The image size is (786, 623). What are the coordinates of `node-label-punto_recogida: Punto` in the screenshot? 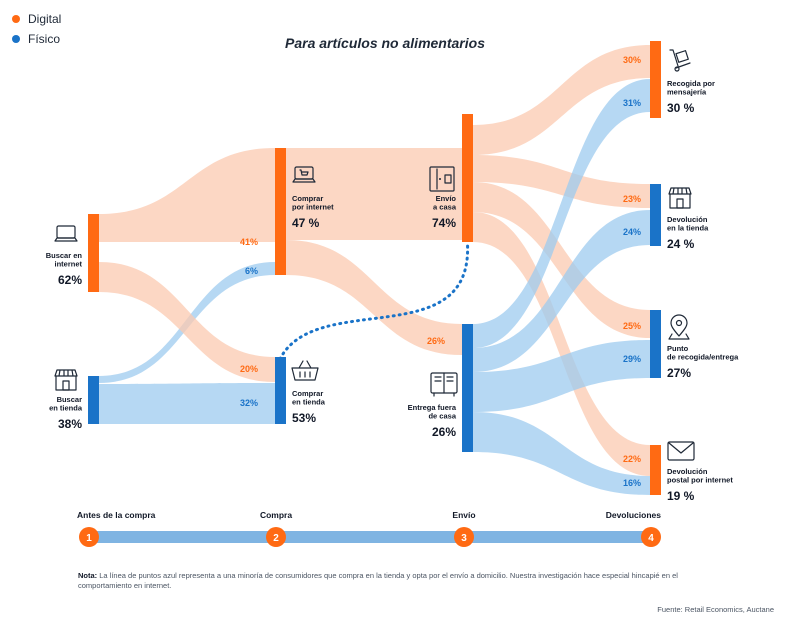 It's located at (678, 348).